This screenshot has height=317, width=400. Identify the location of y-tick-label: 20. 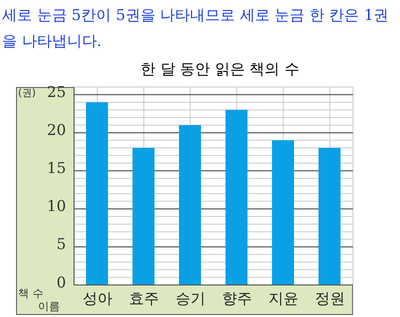
(56, 130).